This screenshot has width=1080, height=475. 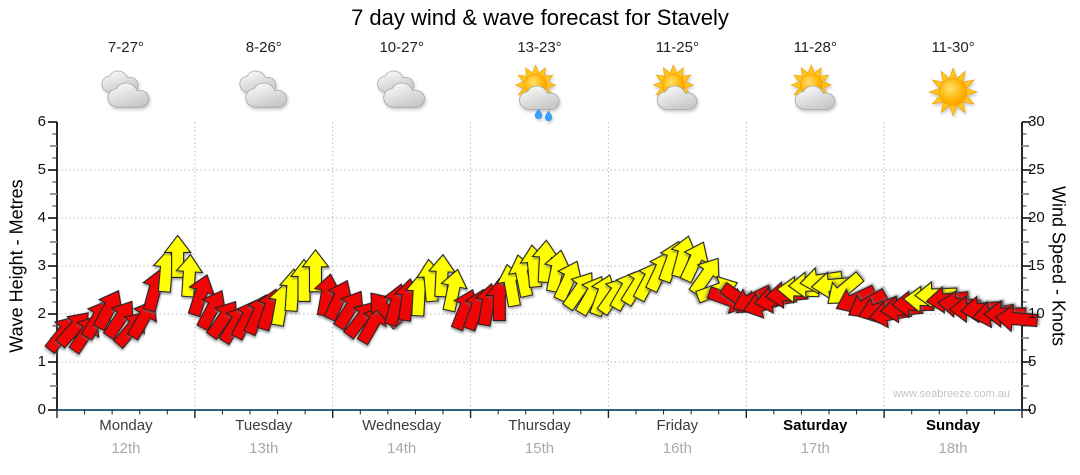 What do you see at coordinates (540, 17) in the screenshot?
I see `chart-title: 7 day wind & wave forecast for Stavely` at bounding box center [540, 17].